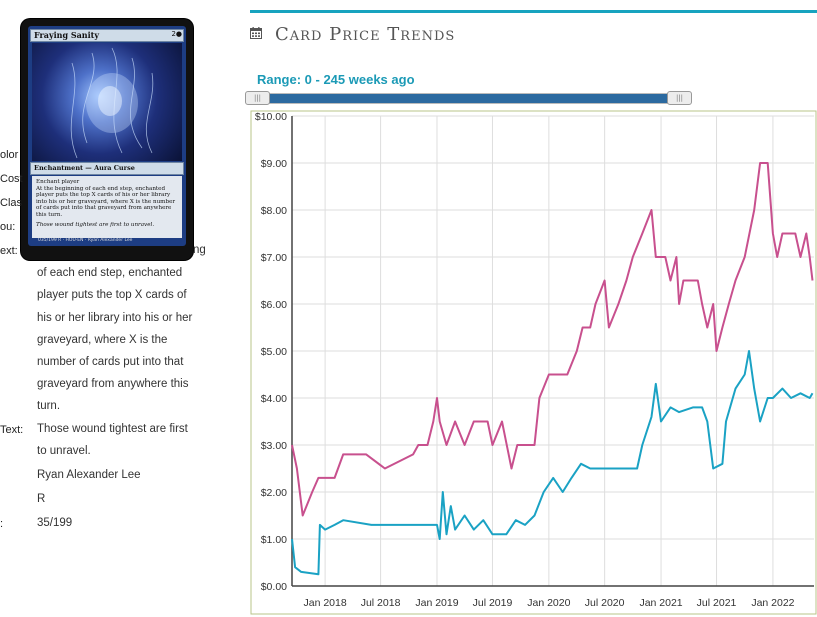 The width and height of the screenshot is (817, 617). Describe the element at coordinates (436, 603) in the screenshot. I see `x-tick-label: Jan 2019` at that location.